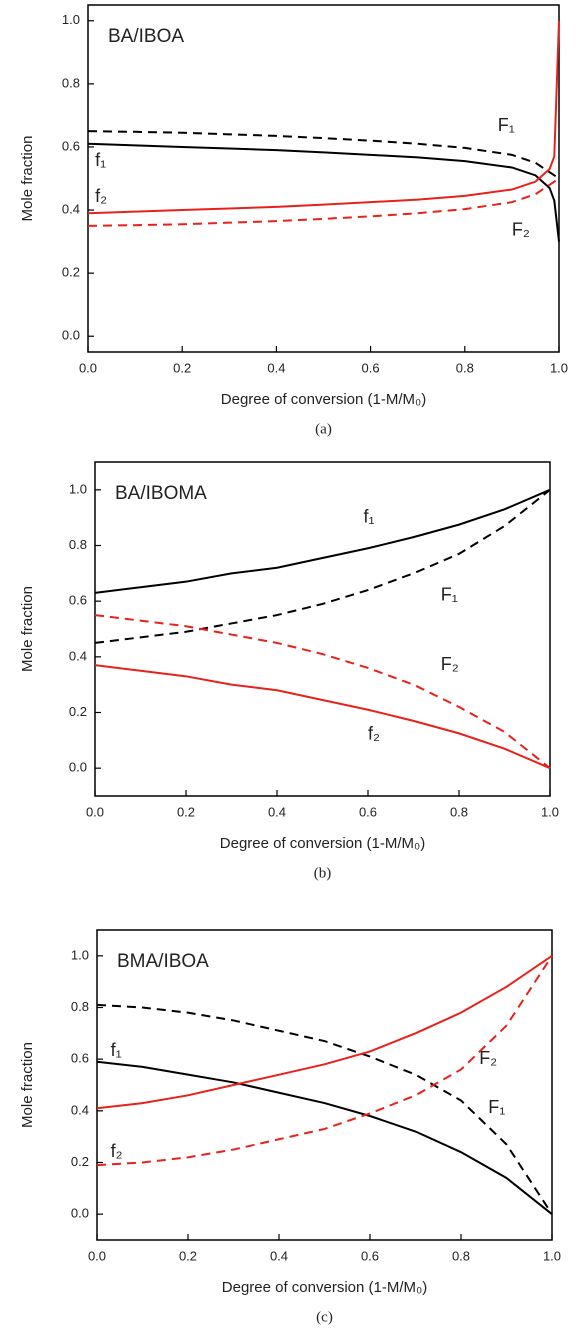 The height and width of the screenshot is (1329, 578). I want to click on panel-title: BA/IBOA, so click(146, 36).